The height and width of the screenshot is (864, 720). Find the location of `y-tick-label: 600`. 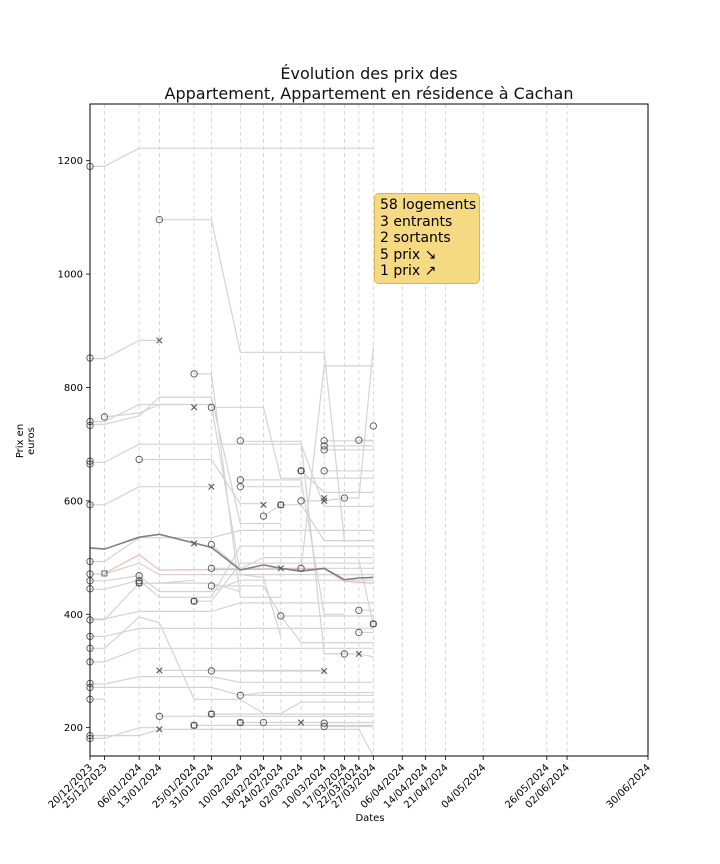

y-tick-label: 600 is located at coordinates (73, 501).